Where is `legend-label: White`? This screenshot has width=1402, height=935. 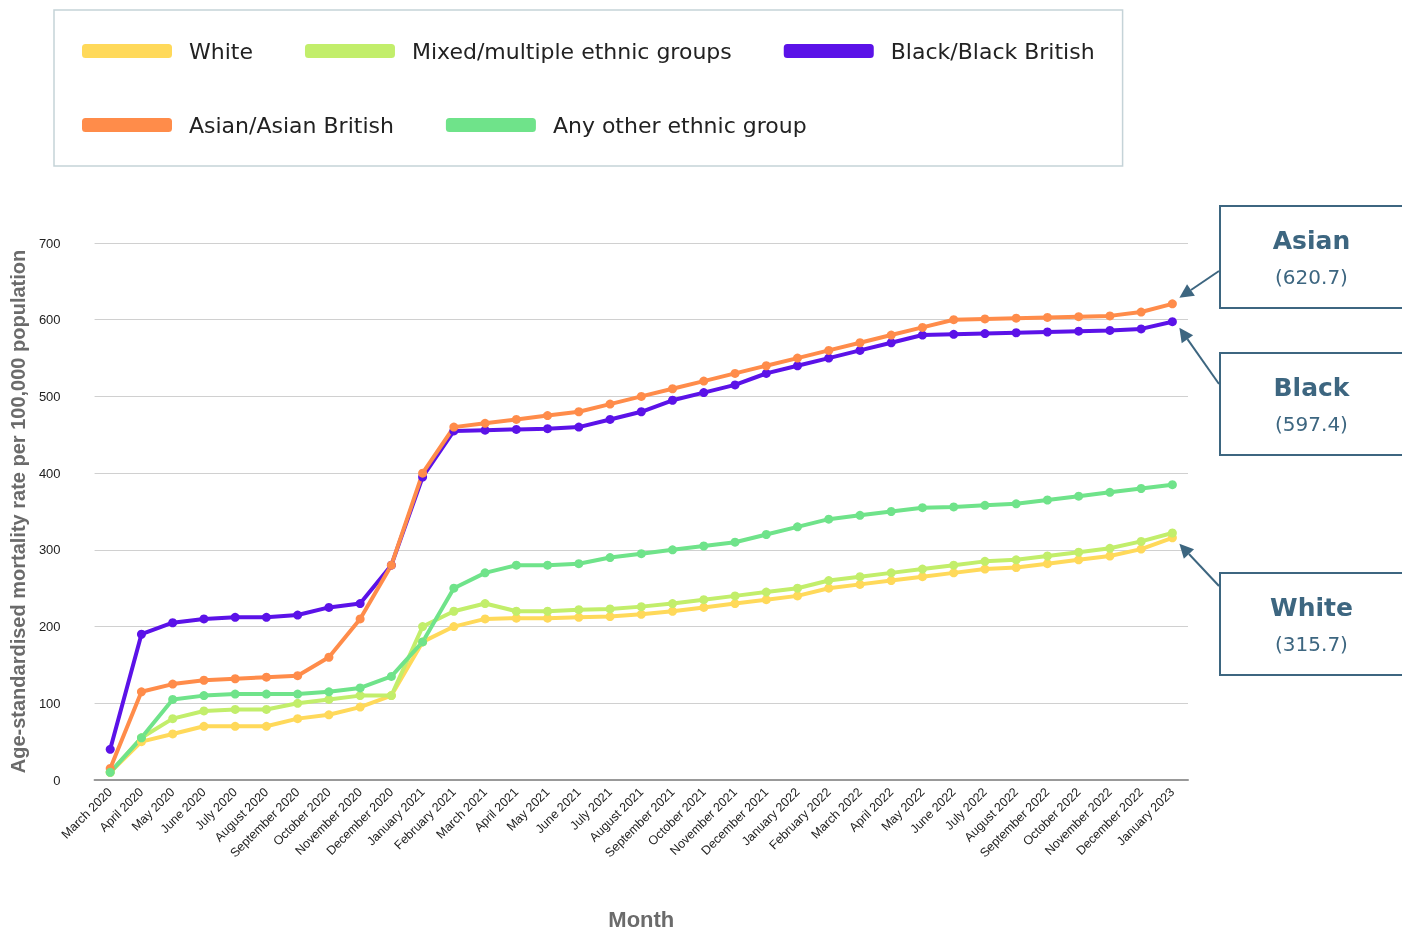
legend-label: White is located at coordinates (221, 51).